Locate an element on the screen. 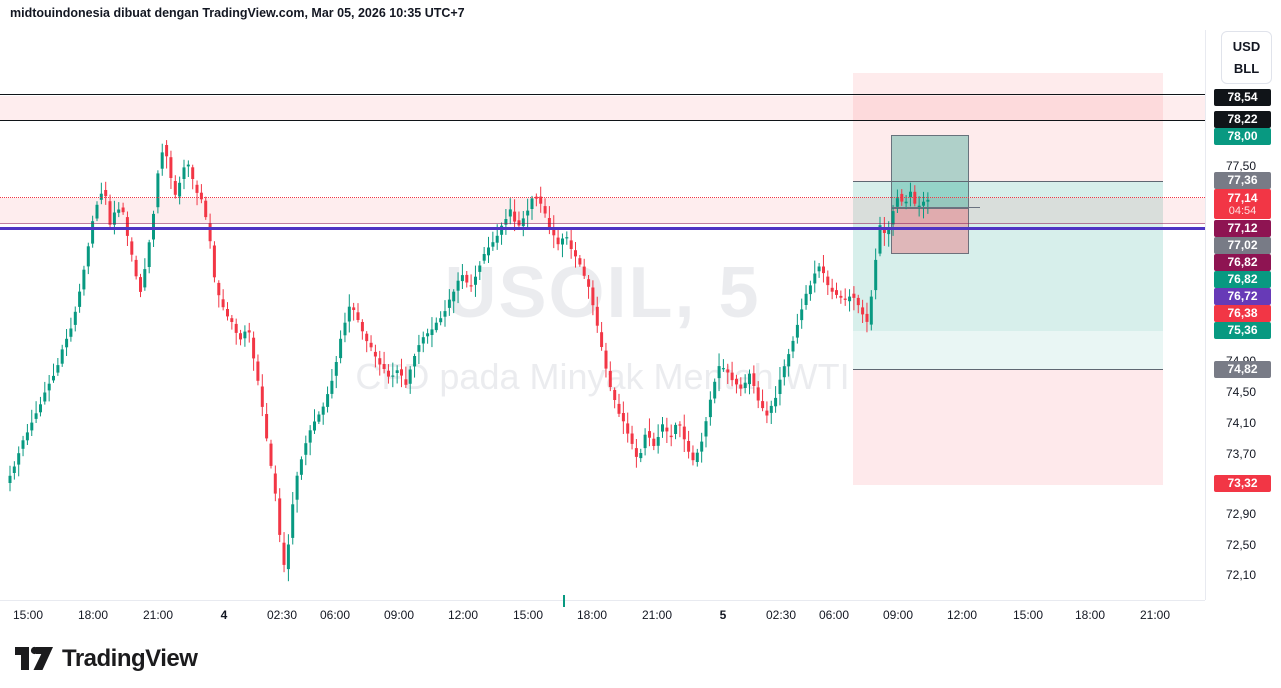 The width and height of the screenshot is (1281, 688). price-tick: 74,10 is located at coordinates (1241, 423).